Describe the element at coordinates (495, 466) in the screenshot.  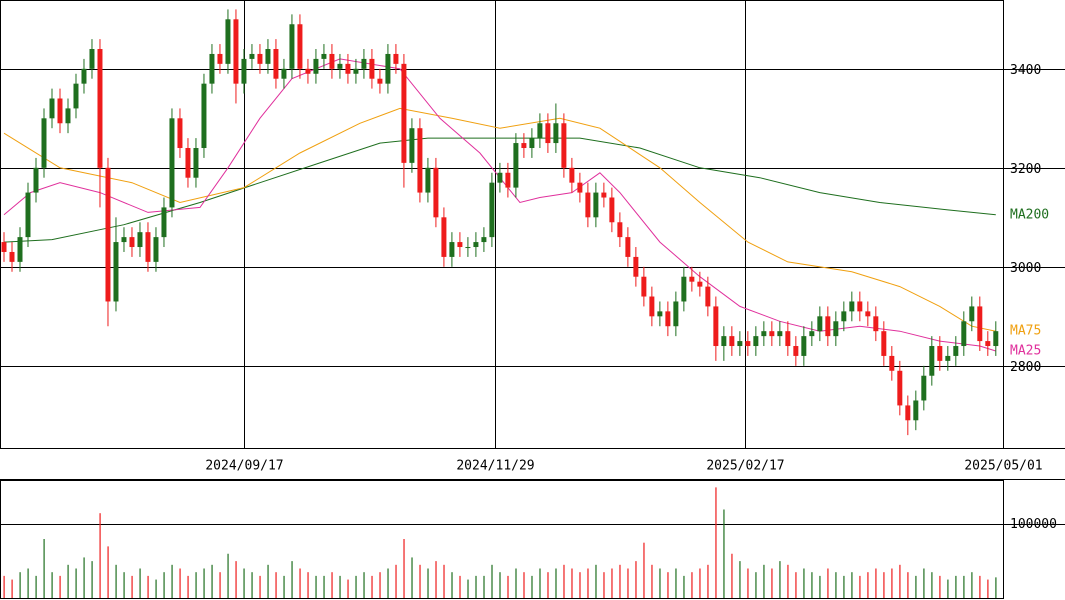
I see `x-tick-label: 2024/11/29` at that location.